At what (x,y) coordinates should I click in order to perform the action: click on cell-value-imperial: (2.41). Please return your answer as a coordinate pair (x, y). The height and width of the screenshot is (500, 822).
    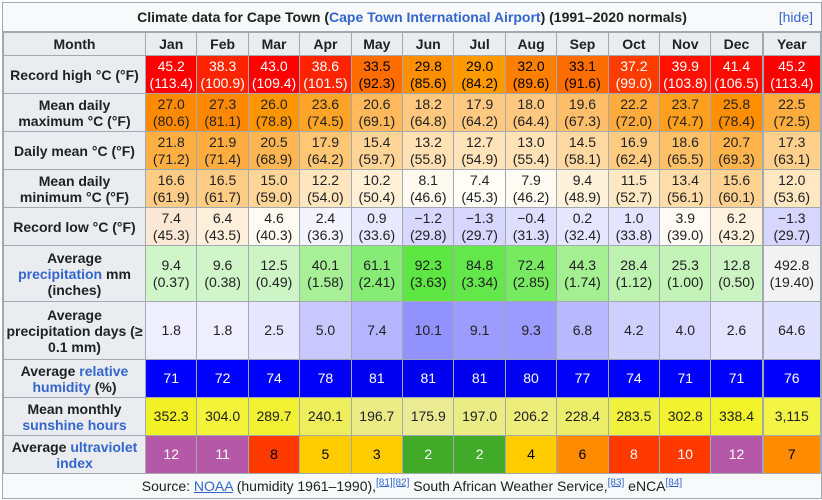
    Looking at the image, I should click on (377, 281).